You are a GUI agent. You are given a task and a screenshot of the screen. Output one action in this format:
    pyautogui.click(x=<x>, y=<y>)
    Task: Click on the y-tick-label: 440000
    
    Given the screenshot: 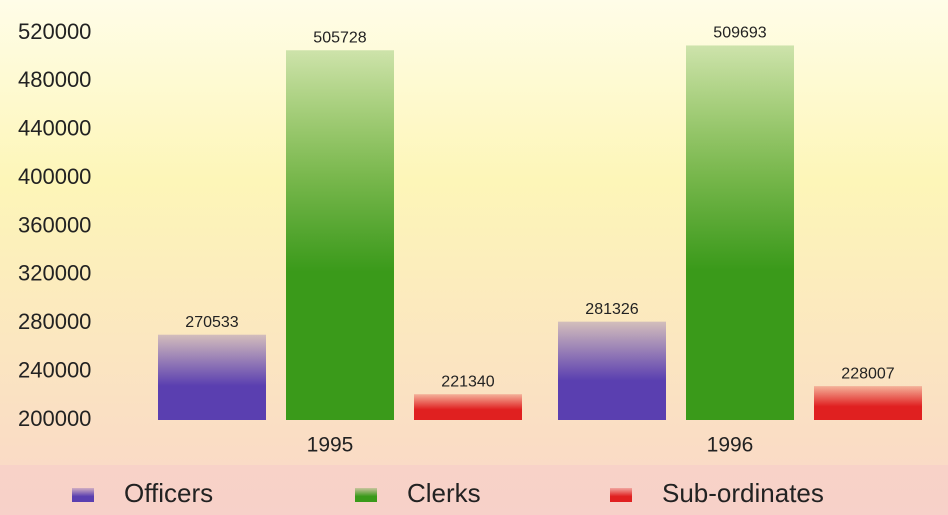 What is the action you would take?
    pyautogui.click(x=54, y=128)
    